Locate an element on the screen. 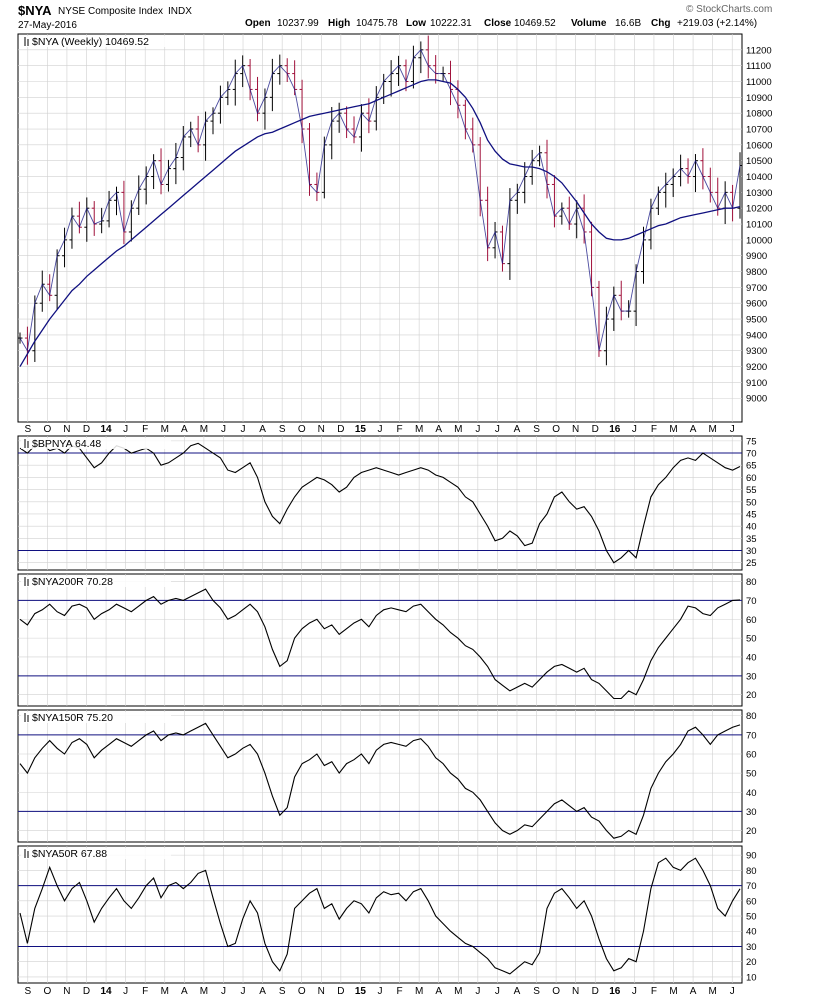  indicator-line is located at coordinates (380, 916).